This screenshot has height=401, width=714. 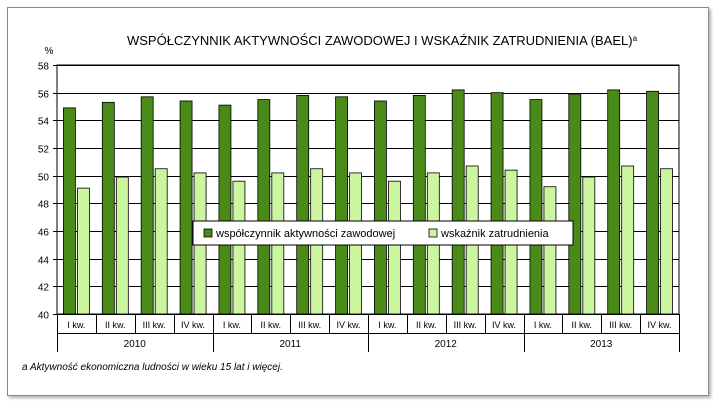 What do you see at coordinates (305, 234) in the screenshot?
I see `legend-label: współczynnik aktywności zawodowej` at bounding box center [305, 234].